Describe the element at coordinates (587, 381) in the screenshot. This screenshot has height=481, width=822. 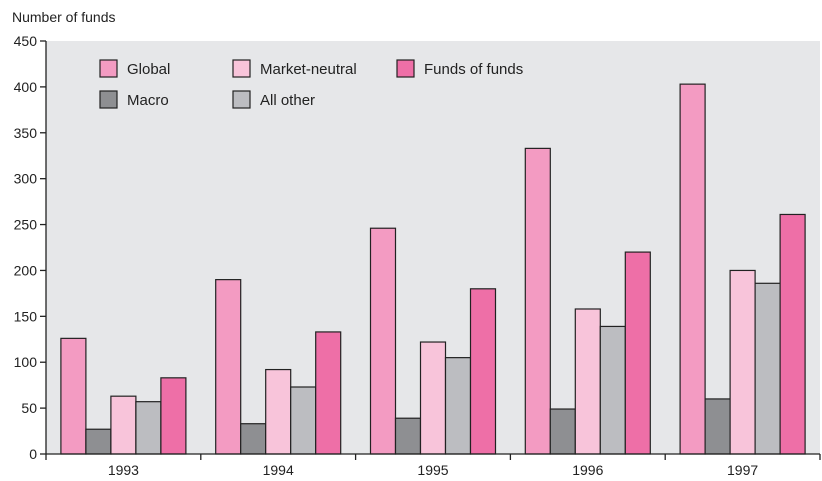
I see `bar-market-neutral-1996` at that location.